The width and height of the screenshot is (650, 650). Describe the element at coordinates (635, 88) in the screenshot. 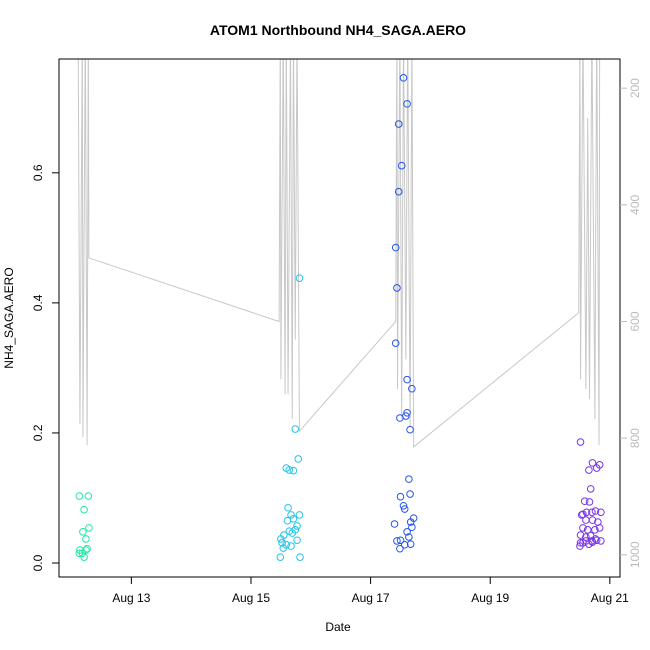

I see `y2-tick-label: 200` at that location.